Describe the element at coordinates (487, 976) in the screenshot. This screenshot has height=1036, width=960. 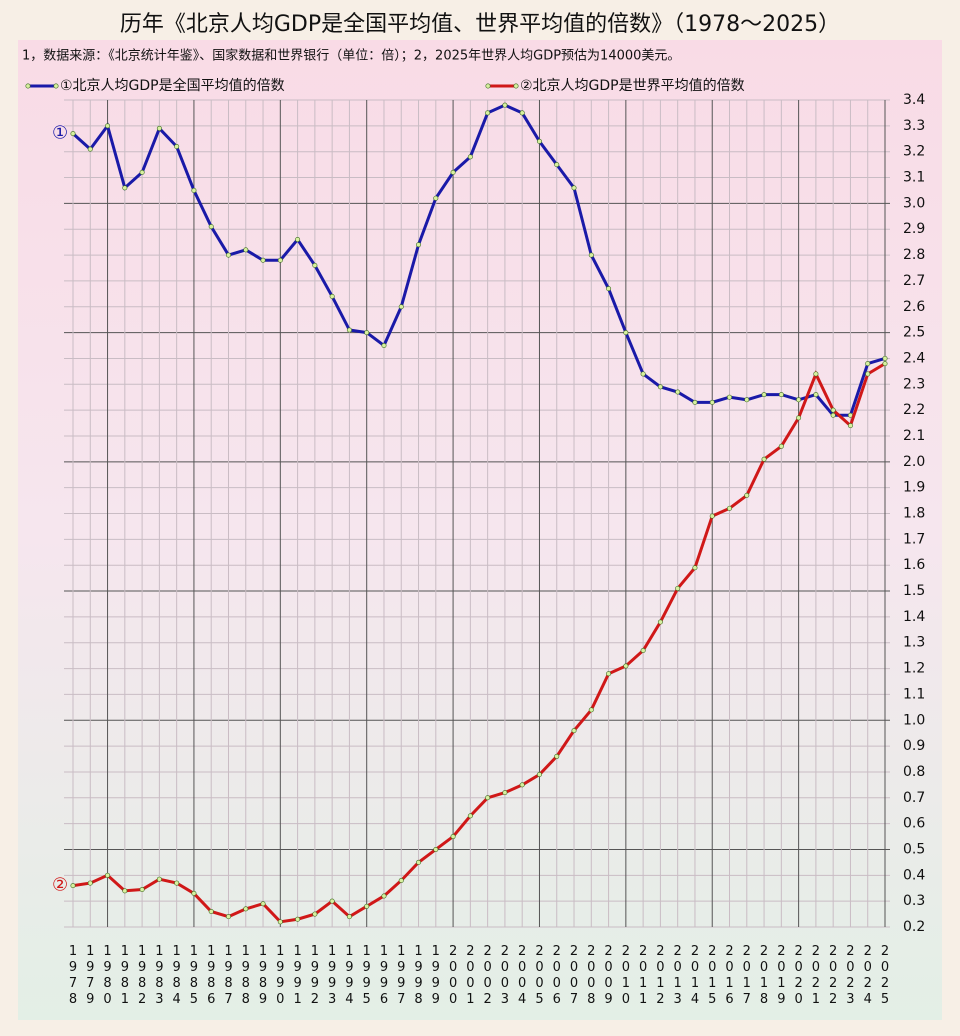
I see `x-tick-label: 2002` at that location.